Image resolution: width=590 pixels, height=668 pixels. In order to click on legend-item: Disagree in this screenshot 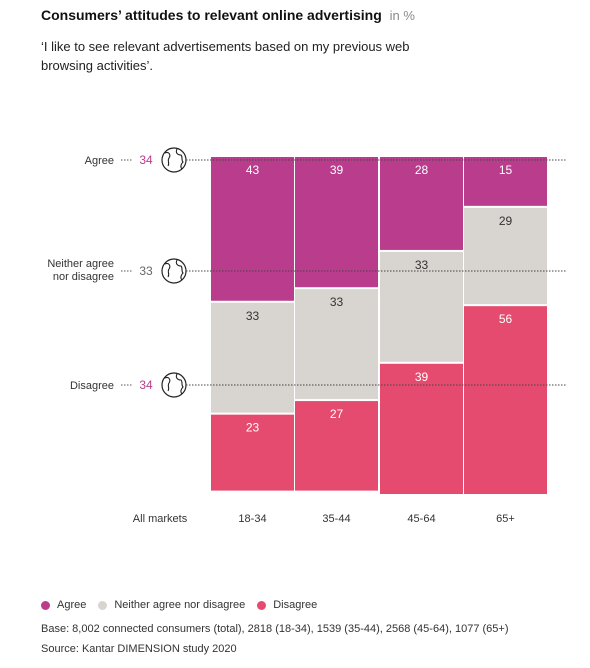, I will do `click(287, 605)`.